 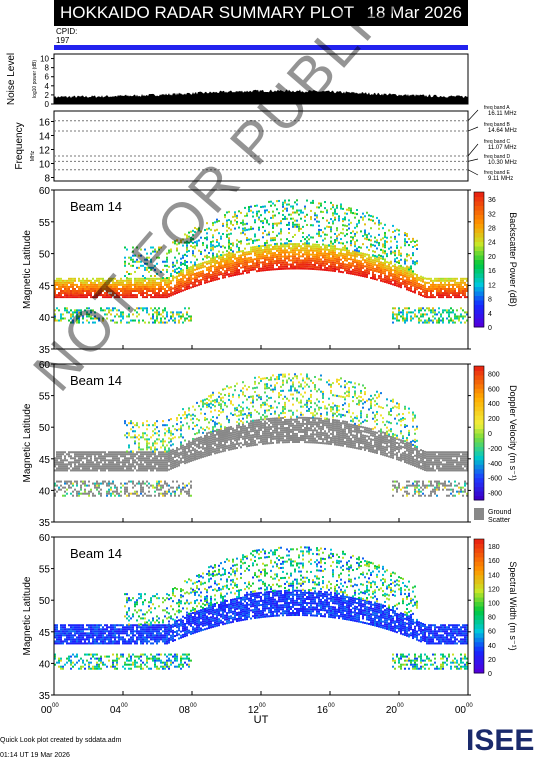 I want to click on power-colorbar-tick: 28, so click(x=492, y=229).